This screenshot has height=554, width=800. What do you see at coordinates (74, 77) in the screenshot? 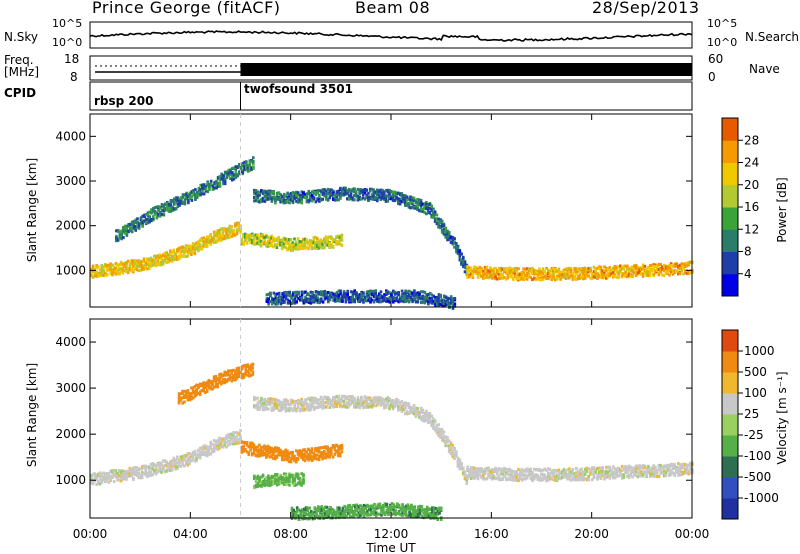
I see `freq-tick-low: 8` at bounding box center [74, 77].